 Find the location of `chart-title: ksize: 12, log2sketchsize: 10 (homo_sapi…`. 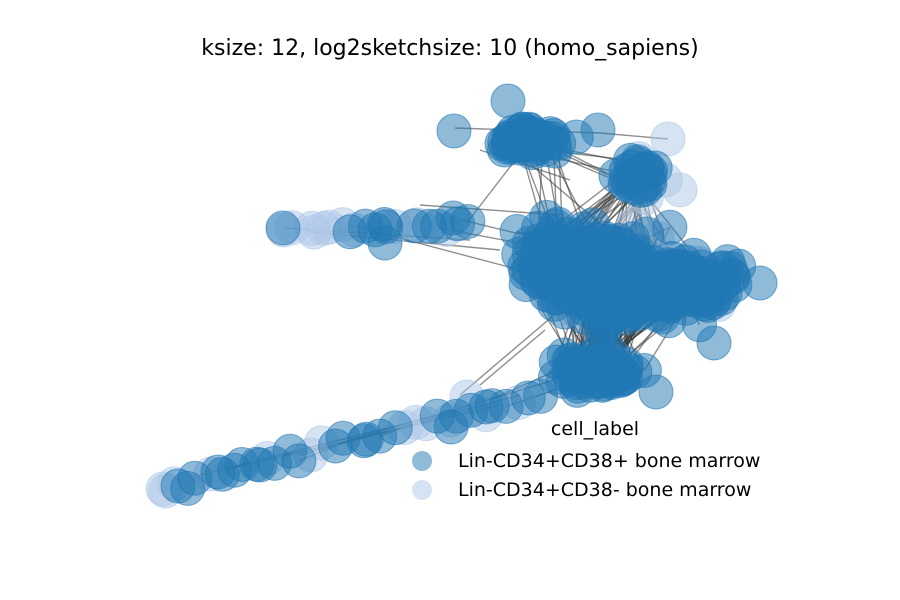

chart-title: ksize: 12, log2sketchsize: 10 (homo_sapi… is located at coordinates (450, 48).